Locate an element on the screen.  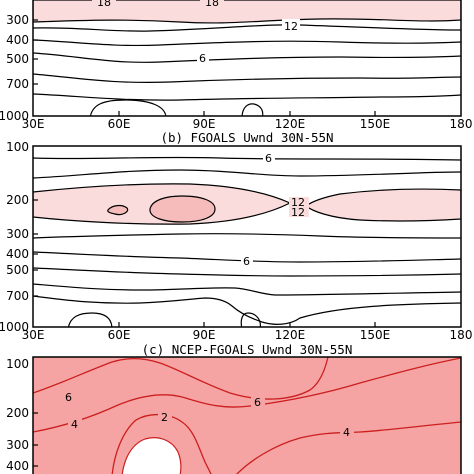
panel-b-xtick-120e: 120E is located at coordinates (290, 335).